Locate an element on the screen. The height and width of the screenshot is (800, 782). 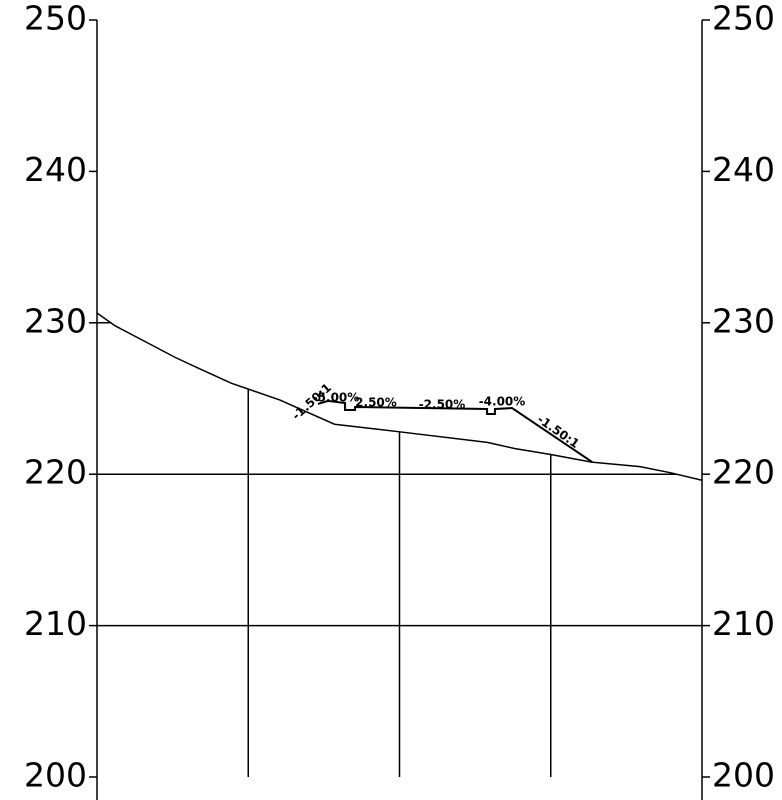
template-line is located at coordinates (455, 431).